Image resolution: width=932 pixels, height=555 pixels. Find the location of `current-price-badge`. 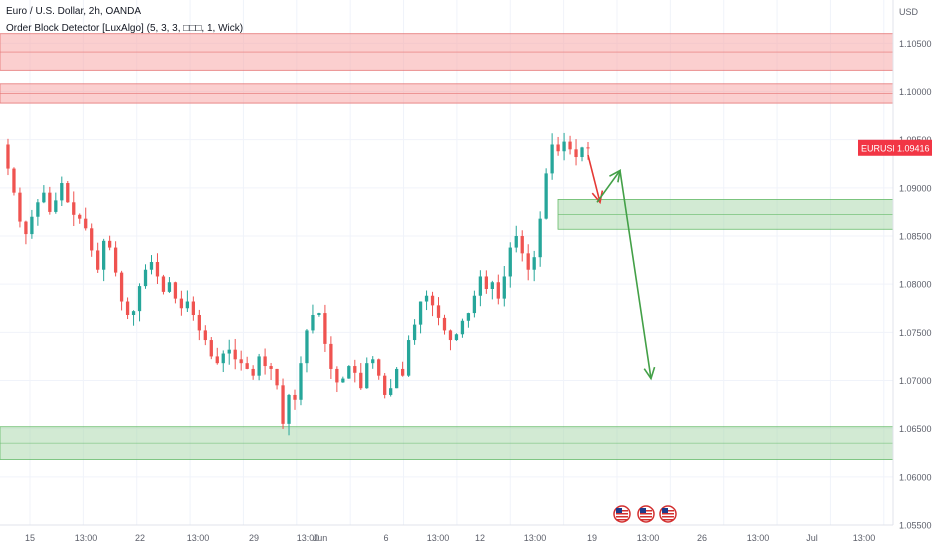

current-price-badge is located at coordinates (913, 147).